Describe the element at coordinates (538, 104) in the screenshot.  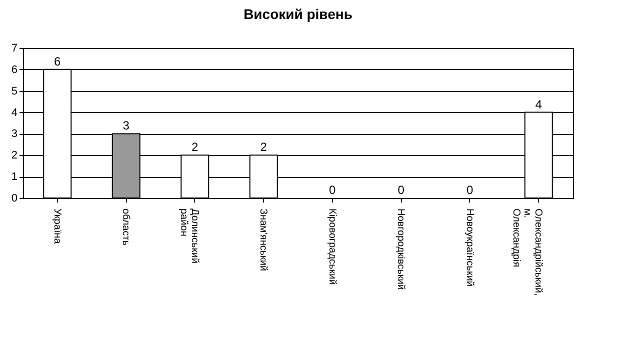
I see `data-label: 4` at that location.